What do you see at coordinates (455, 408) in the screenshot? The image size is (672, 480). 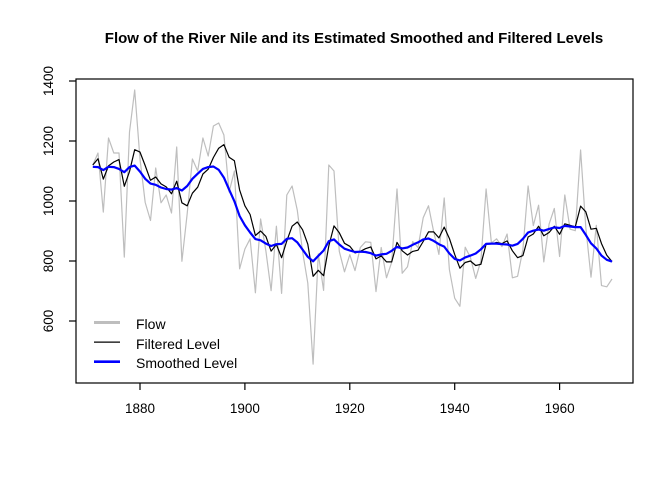 I see `x-axis-tick-label: 1940` at bounding box center [455, 408].